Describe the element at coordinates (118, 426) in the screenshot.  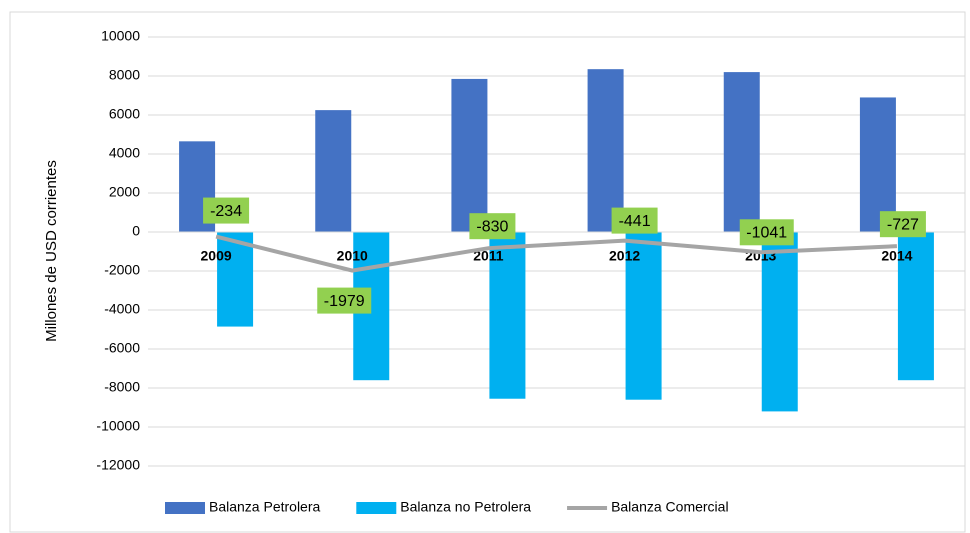
I see `y-tick-label: -10000` at that location.